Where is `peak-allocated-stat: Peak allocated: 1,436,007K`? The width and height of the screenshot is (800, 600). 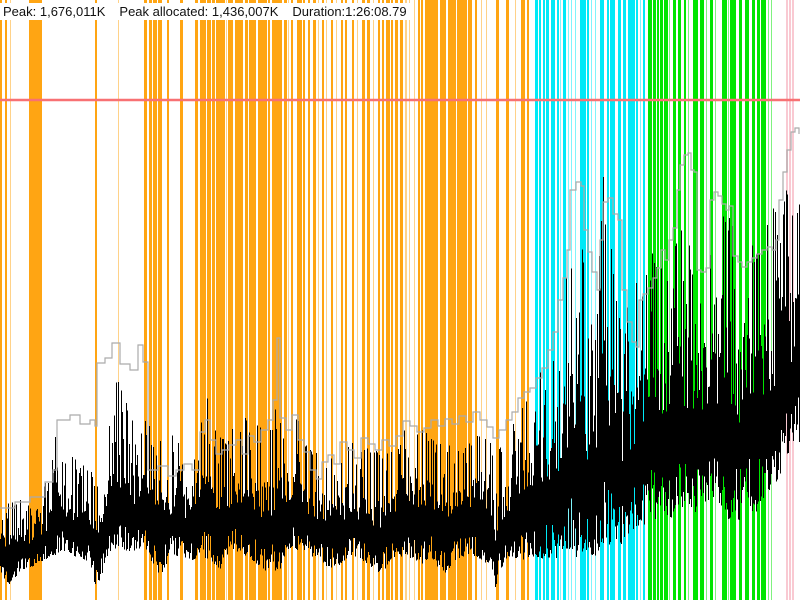 peak-allocated-stat: Peak allocated: 1,436,007K is located at coordinates (199, 11).